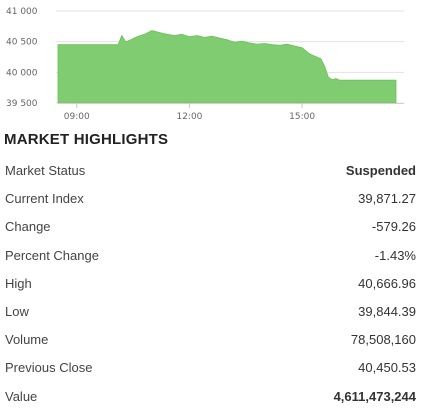  Describe the element at coordinates (22, 104) in the screenshot. I see `y-tick-label: 39 500` at that location.